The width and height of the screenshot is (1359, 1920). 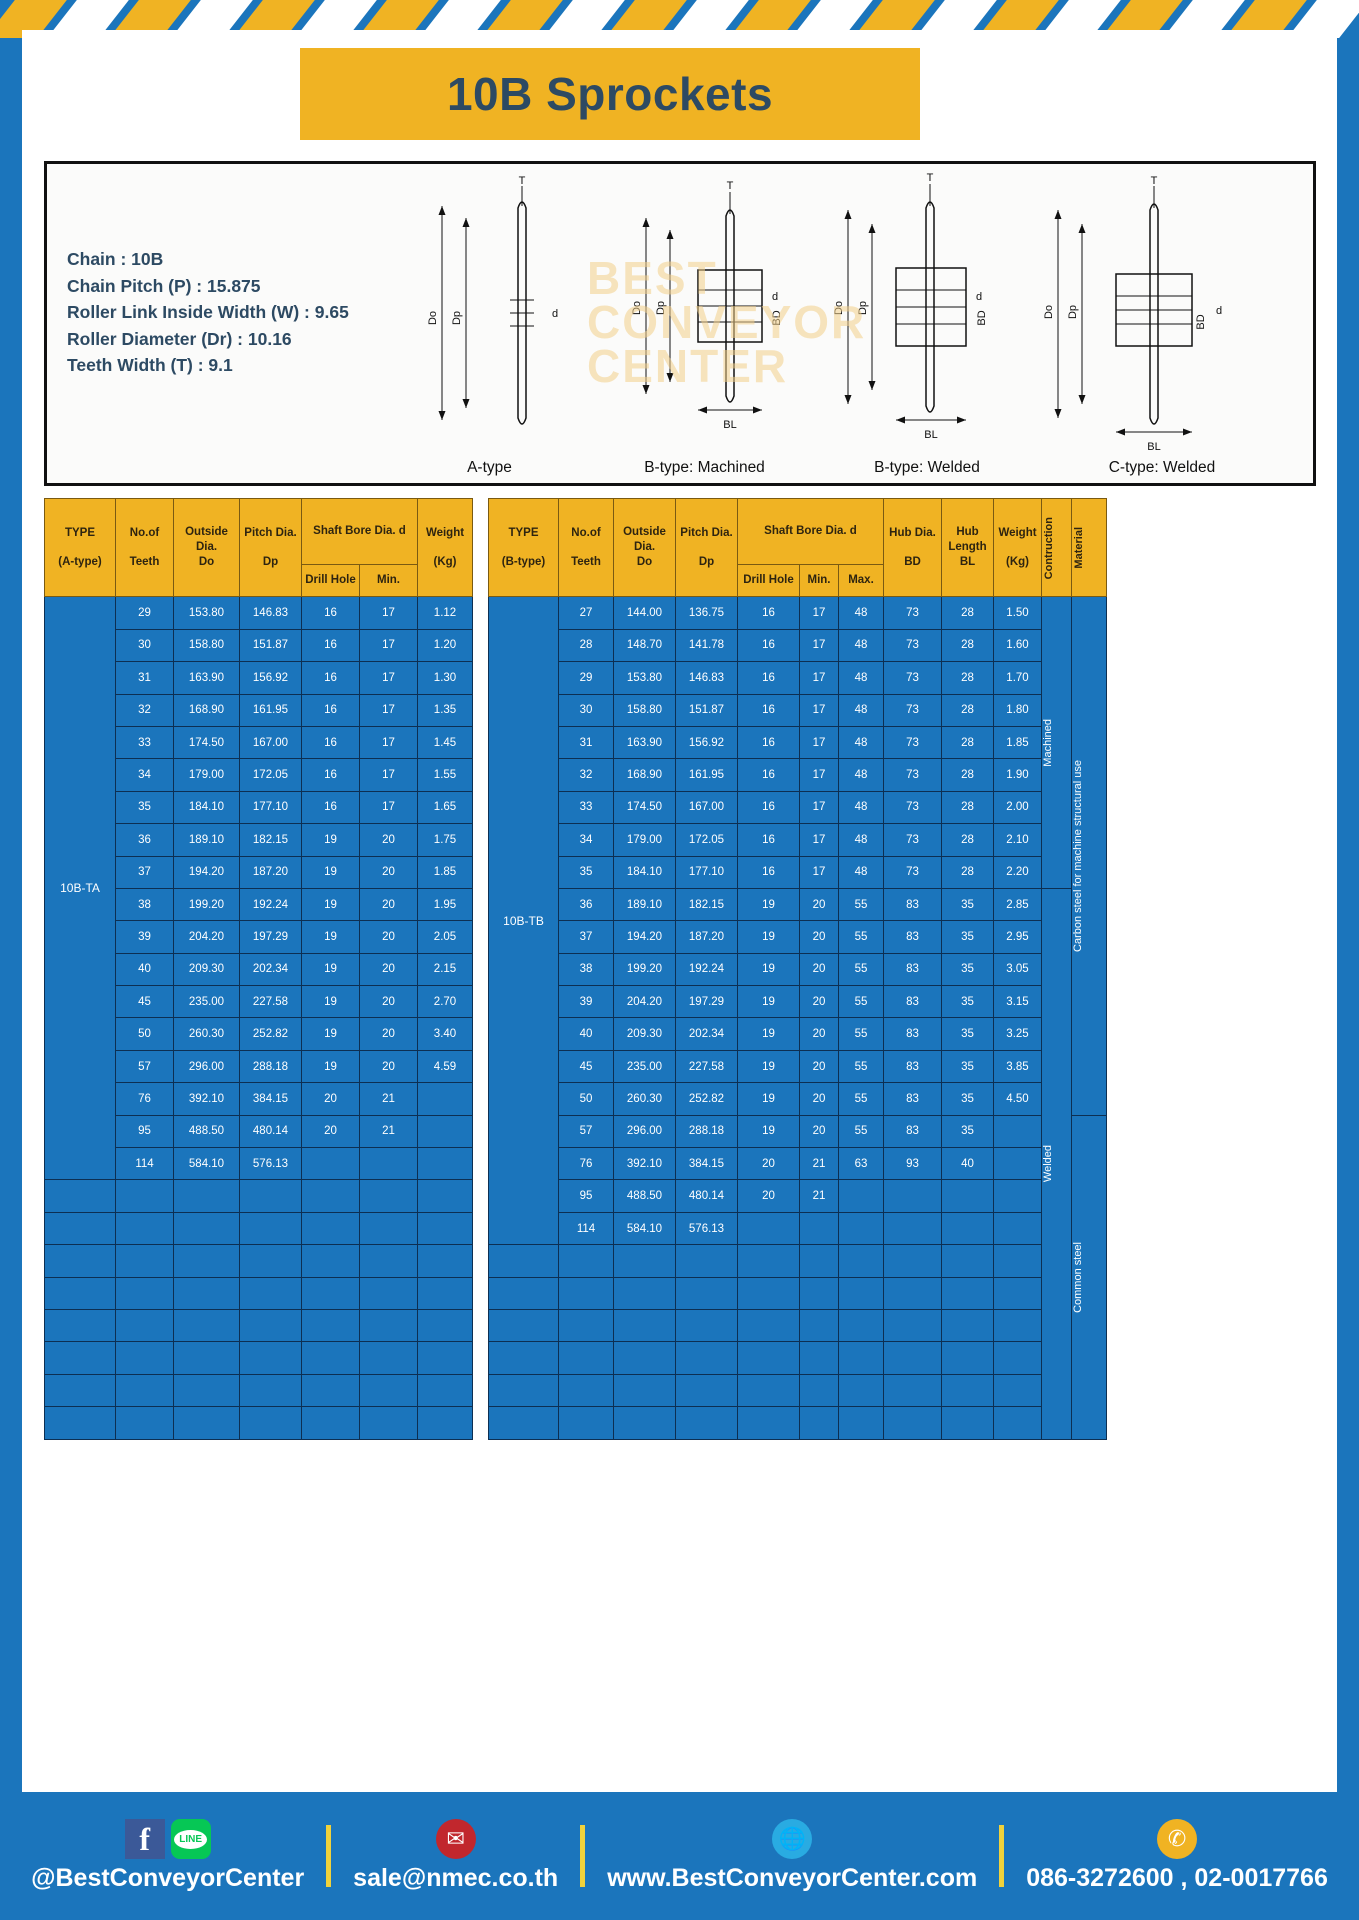 I want to click on table-cell: 73, so click(x=912, y=775).